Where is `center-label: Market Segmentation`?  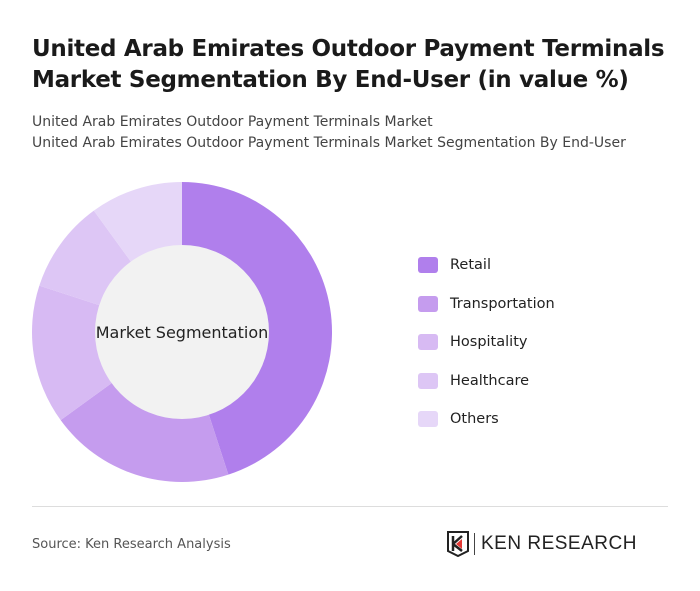 center-label: Market Segmentation is located at coordinates (182, 332).